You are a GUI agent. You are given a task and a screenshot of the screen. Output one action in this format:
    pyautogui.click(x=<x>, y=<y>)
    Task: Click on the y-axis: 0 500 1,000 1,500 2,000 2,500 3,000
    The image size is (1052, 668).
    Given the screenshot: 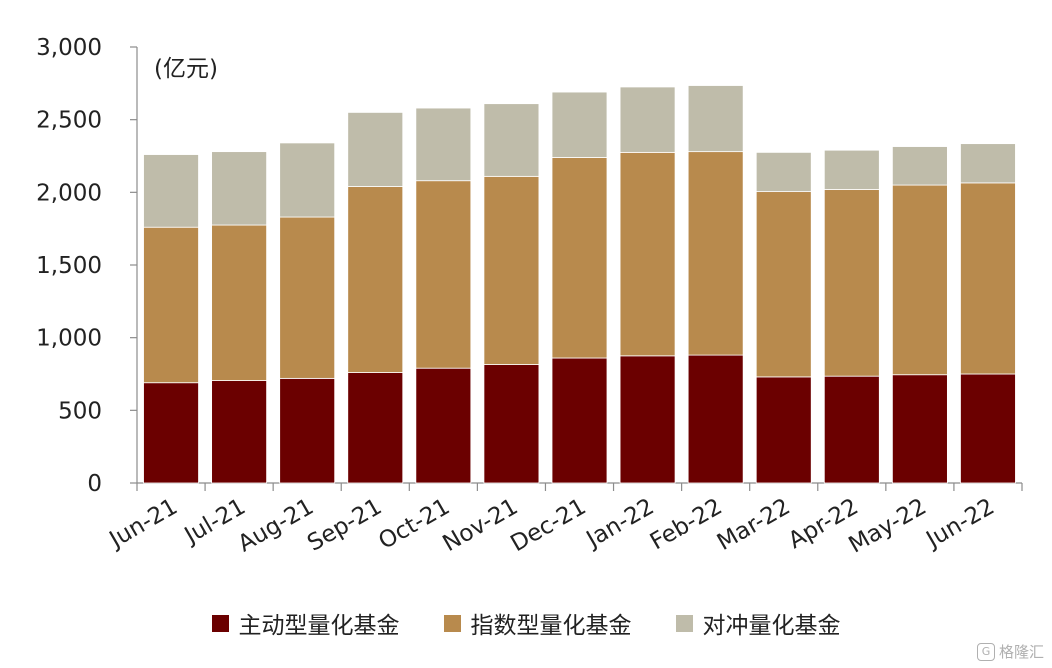 What is the action you would take?
    pyautogui.click(x=87, y=266)
    